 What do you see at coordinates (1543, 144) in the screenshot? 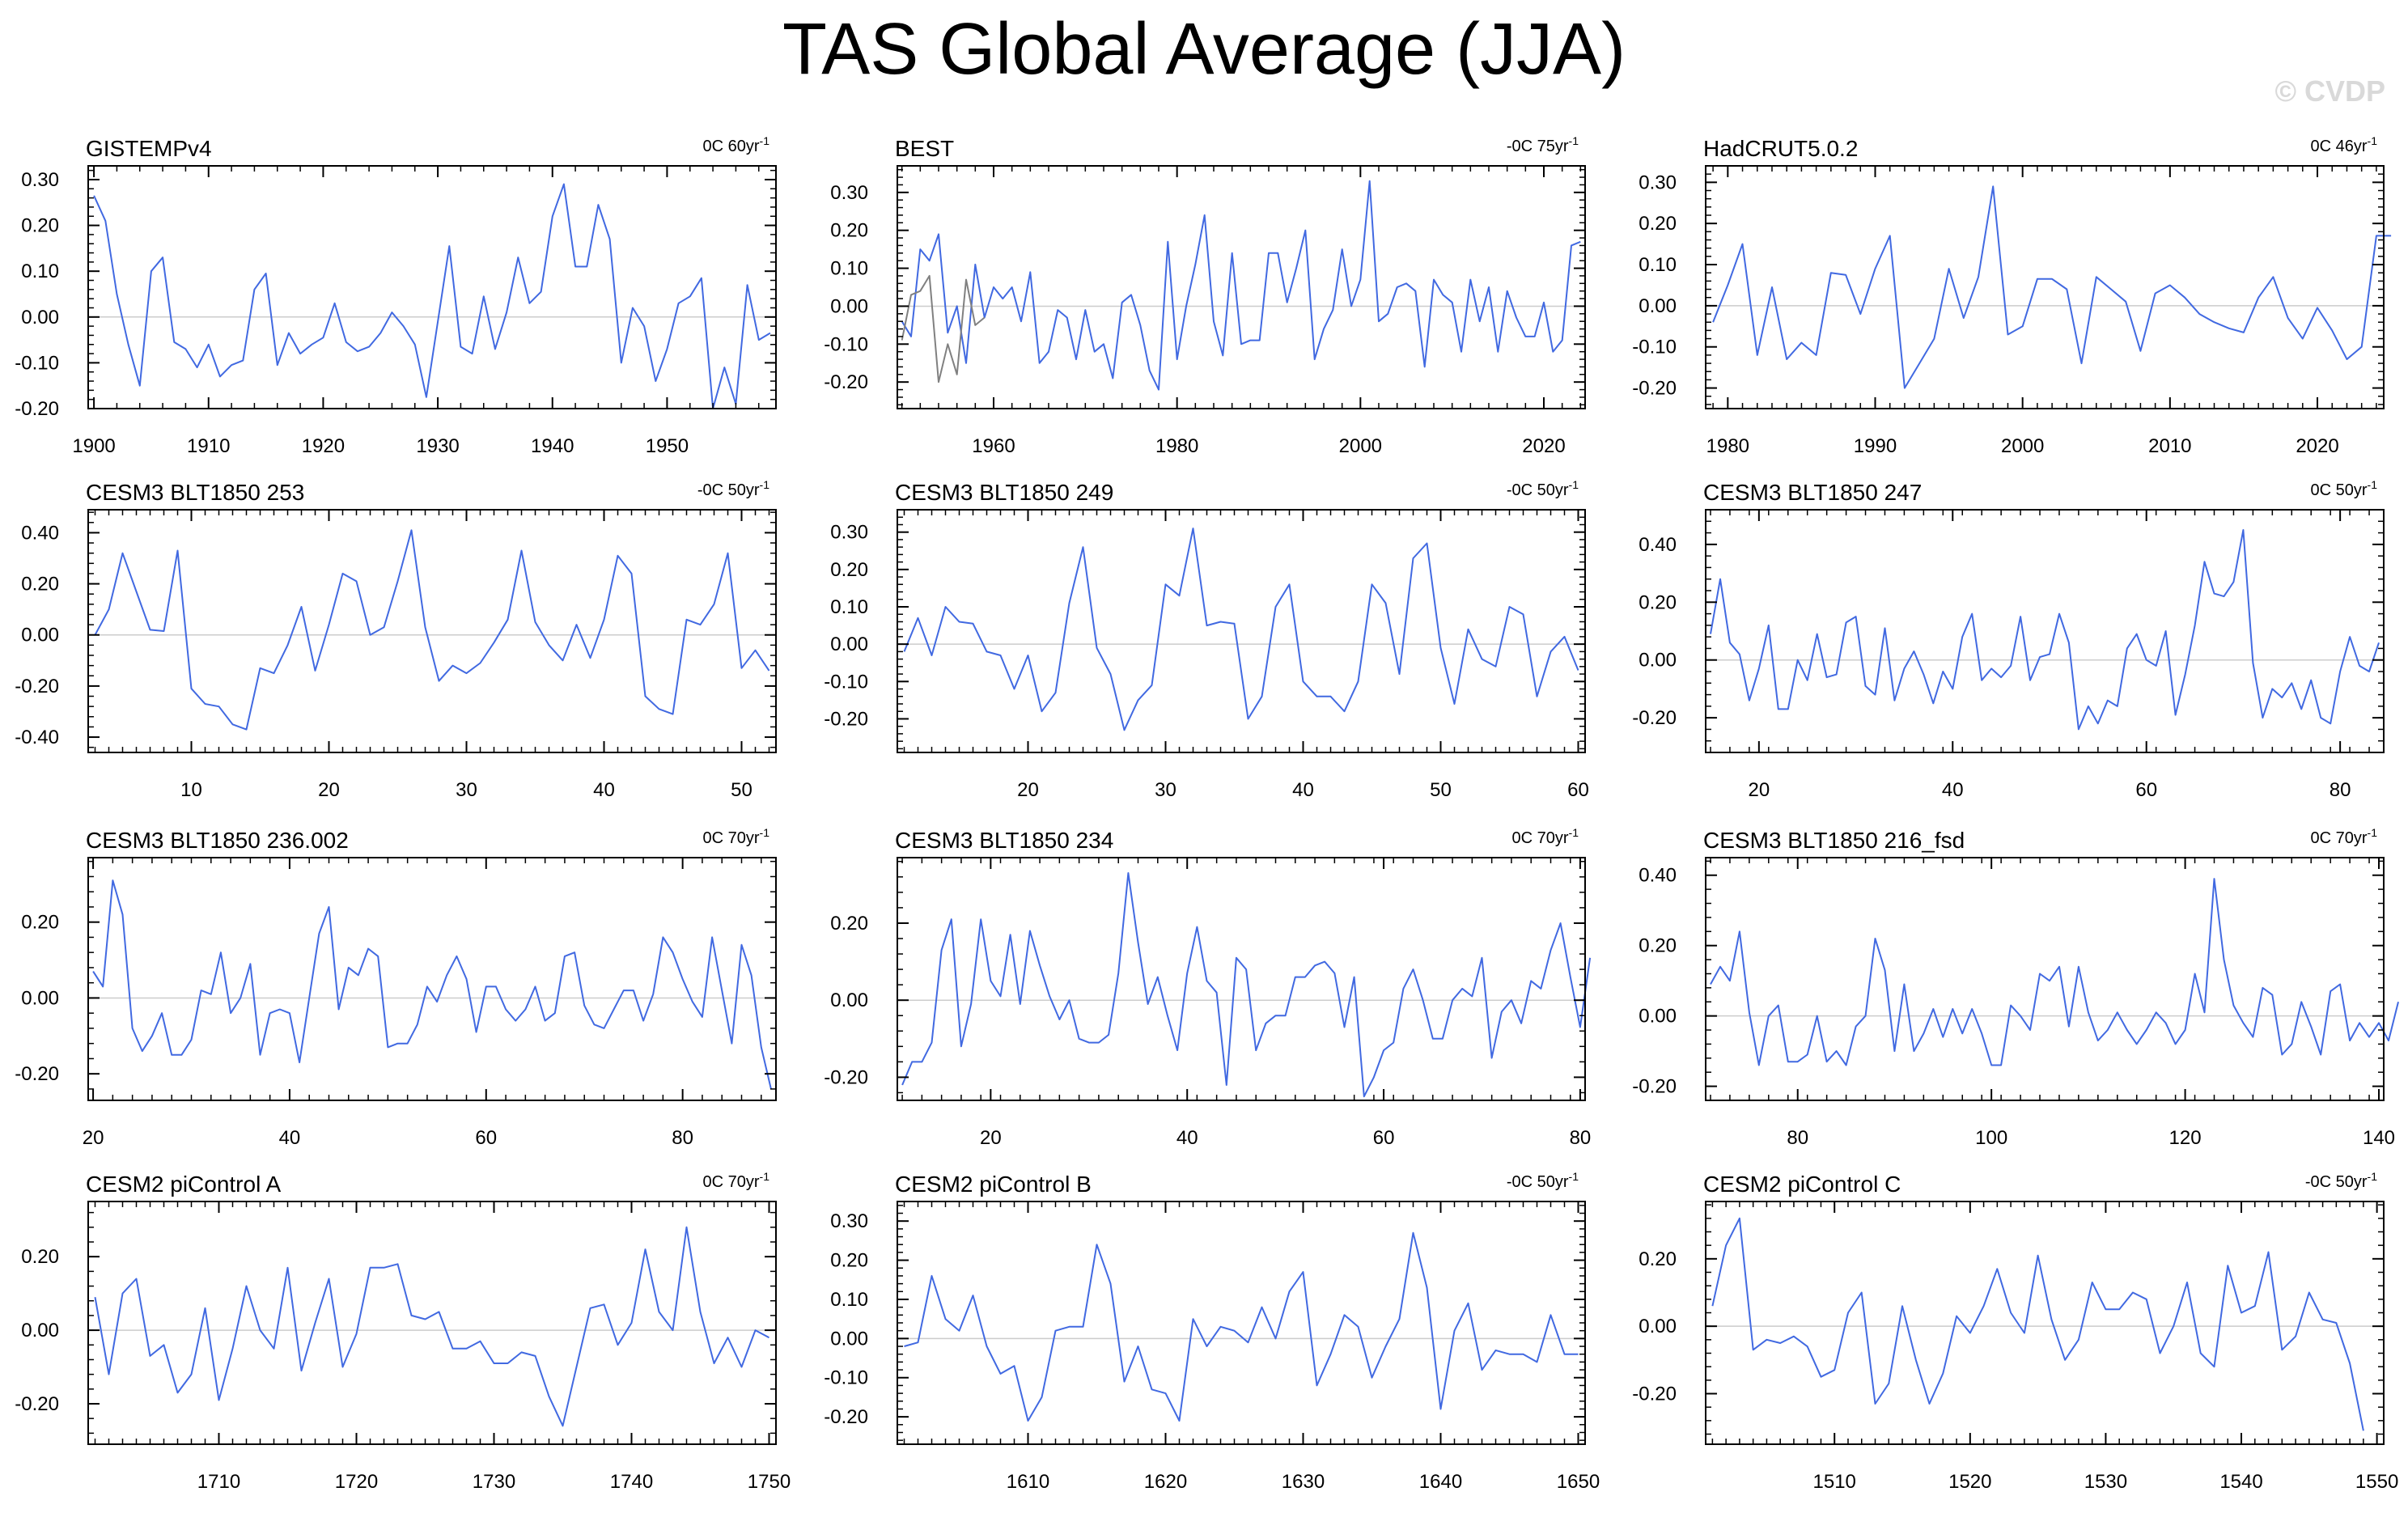
I see `trend-label: -0C 75yr-1` at bounding box center [1543, 144].